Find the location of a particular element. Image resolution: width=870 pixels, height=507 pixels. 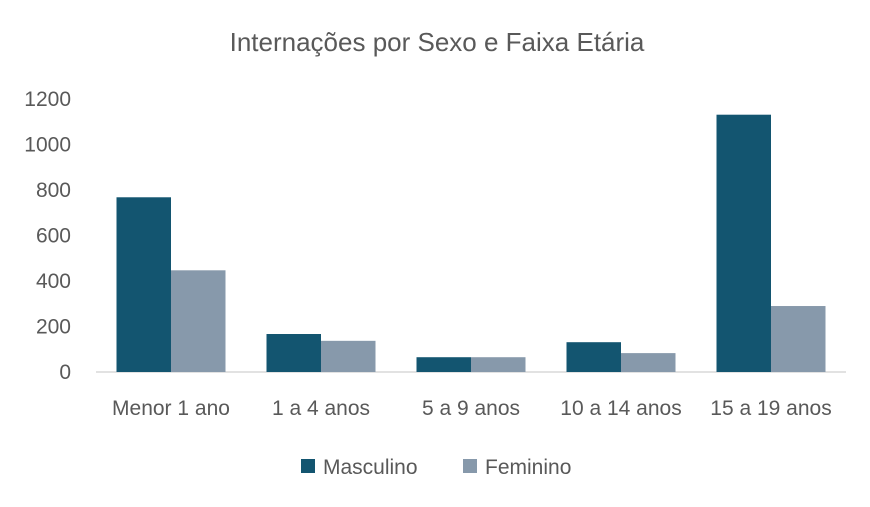

chart-title: Internações por Sexo e Faixa Etária is located at coordinates (437, 42).